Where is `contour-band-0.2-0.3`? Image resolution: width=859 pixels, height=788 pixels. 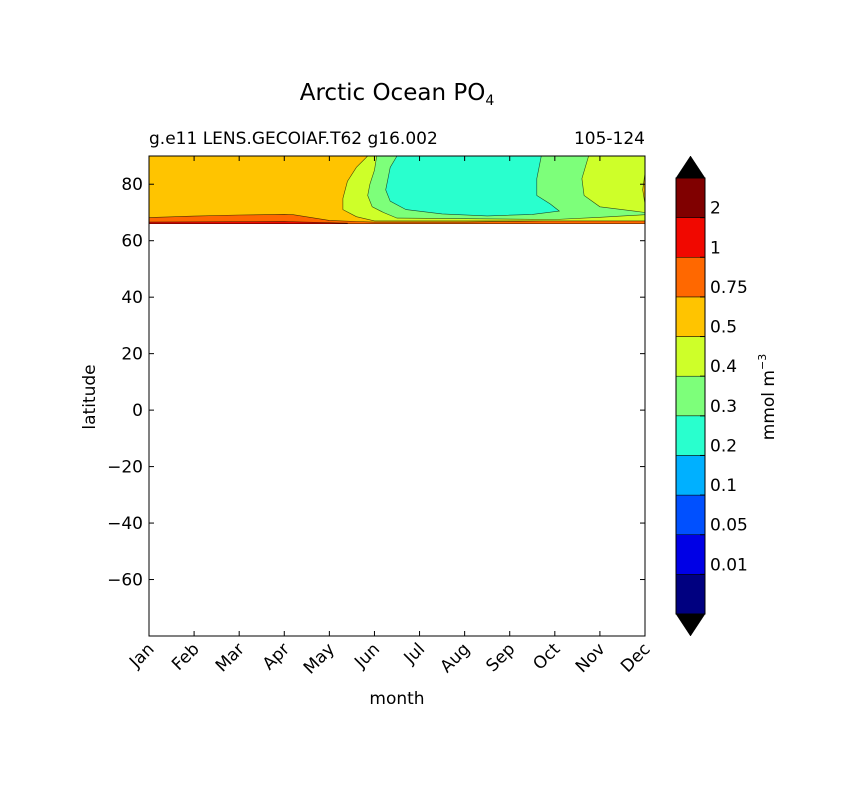
contour-band-0.2-0.3 is located at coordinates (473, 186).